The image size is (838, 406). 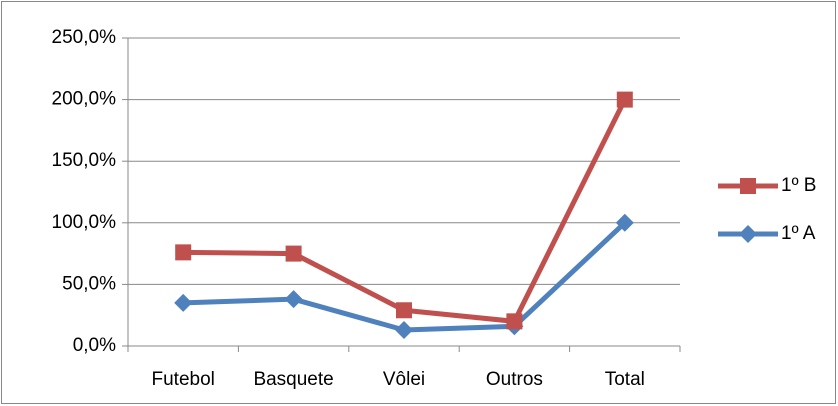 What do you see at coordinates (625, 379) in the screenshot?
I see `x-tick-label: Total` at bounding box center [625, 379].